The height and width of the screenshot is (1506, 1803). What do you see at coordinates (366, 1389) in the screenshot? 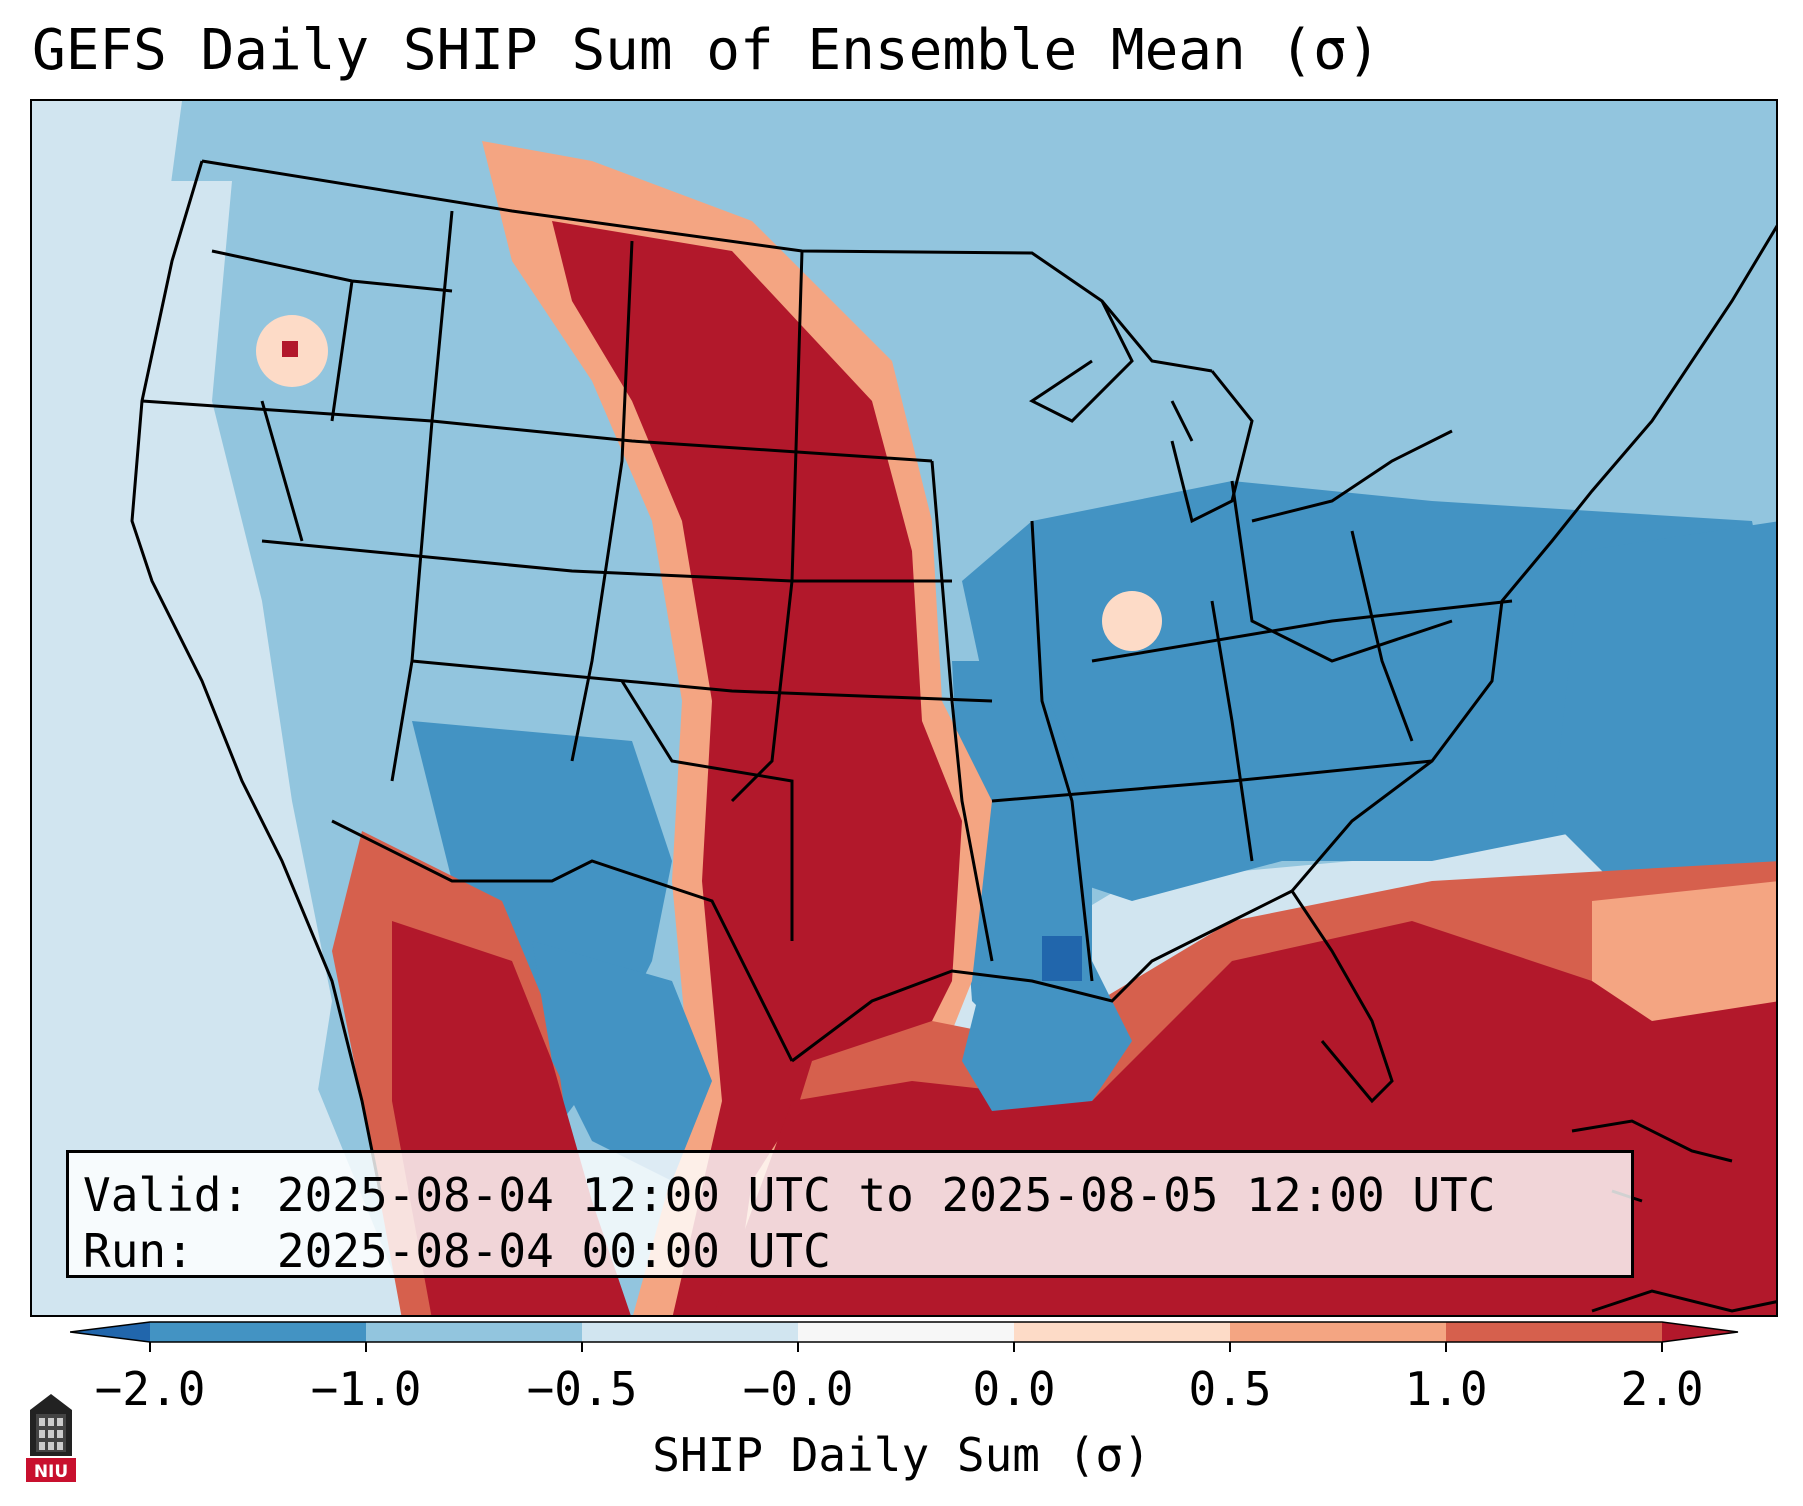
I see `colorbar-tick-label: −1.0` at bounding box center [366, 1389].